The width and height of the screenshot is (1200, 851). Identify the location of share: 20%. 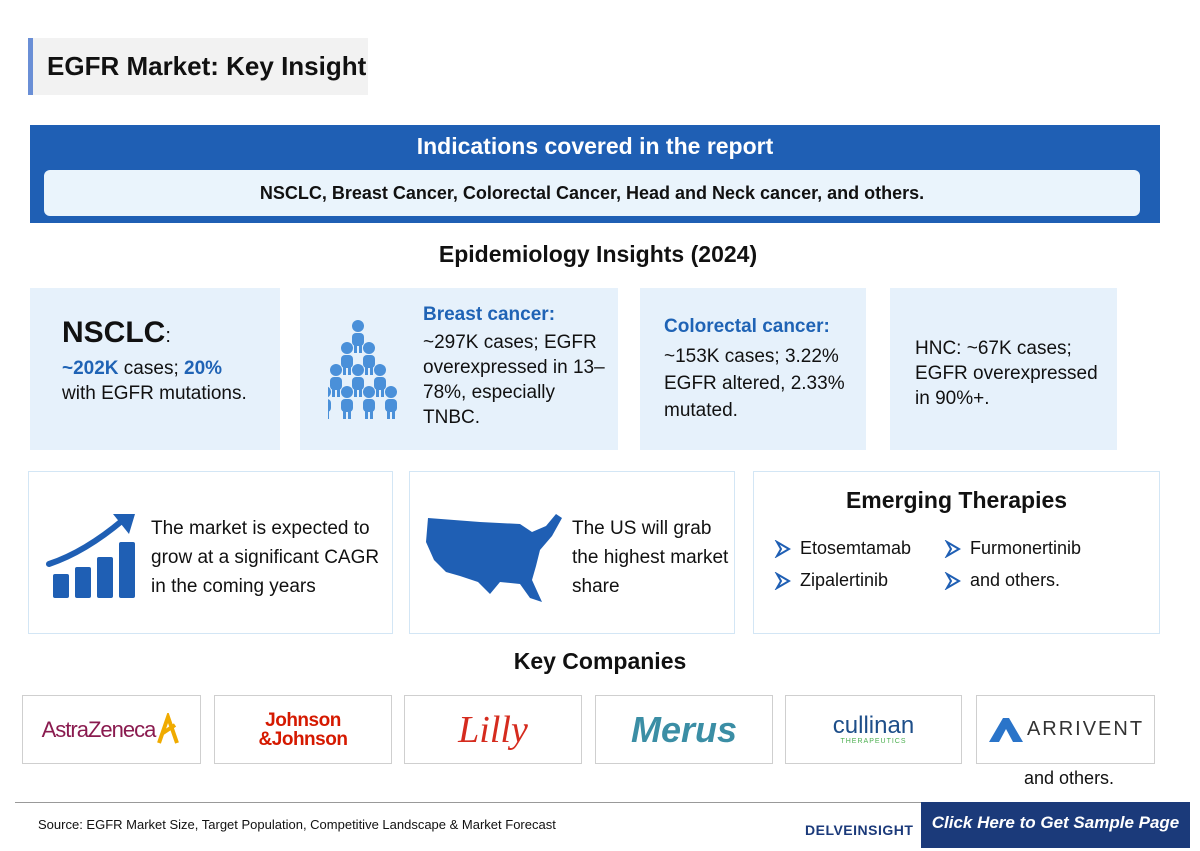
(203, 368).